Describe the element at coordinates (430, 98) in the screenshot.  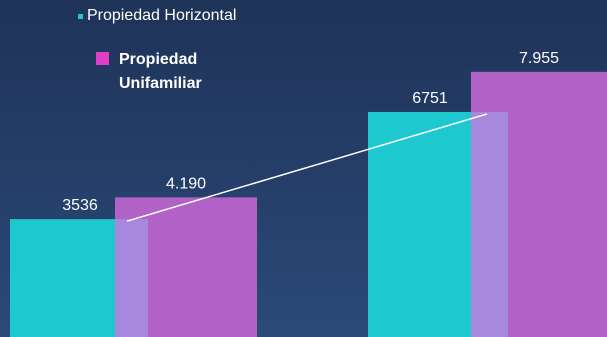
I see `value-label-horizontal-2: 6751` at that location.